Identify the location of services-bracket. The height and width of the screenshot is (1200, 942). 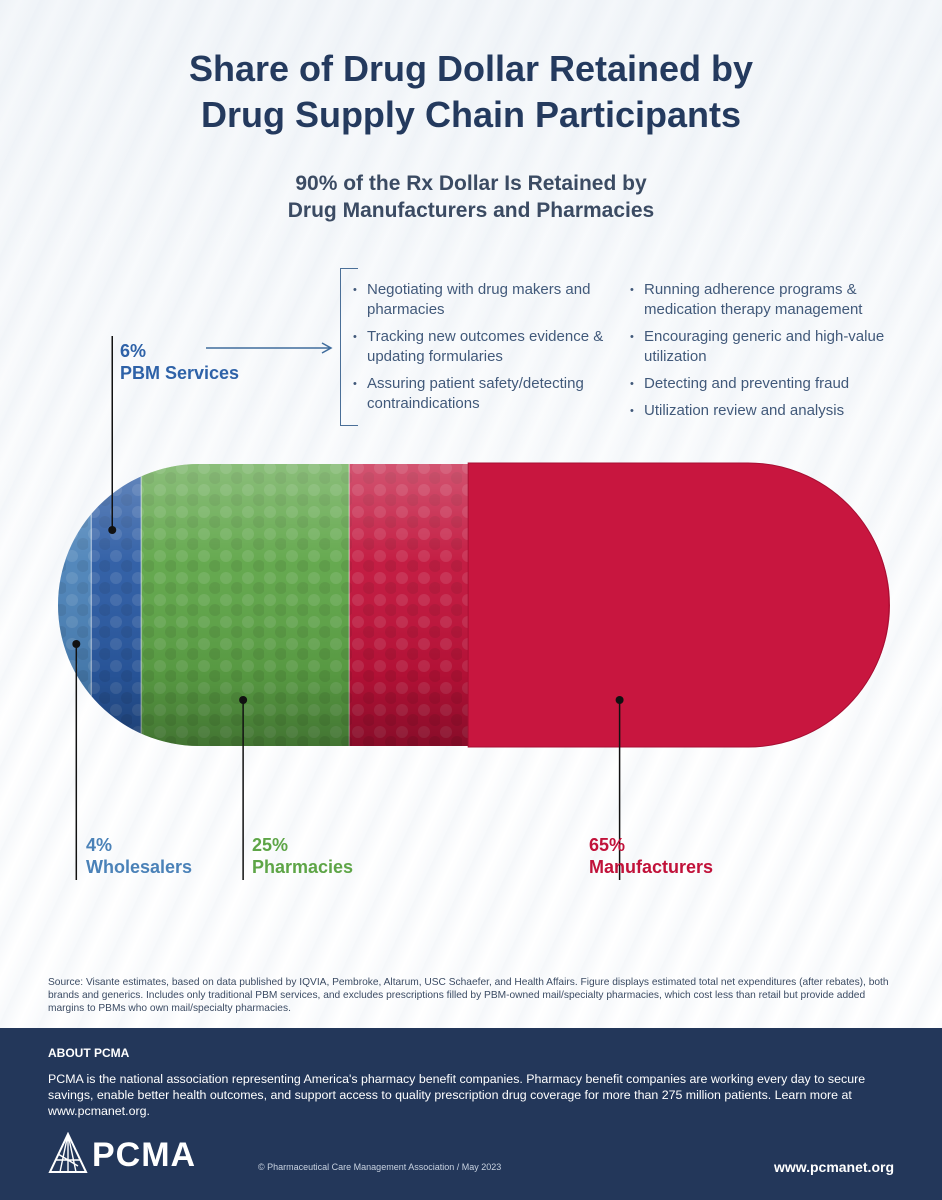
(349, 347).